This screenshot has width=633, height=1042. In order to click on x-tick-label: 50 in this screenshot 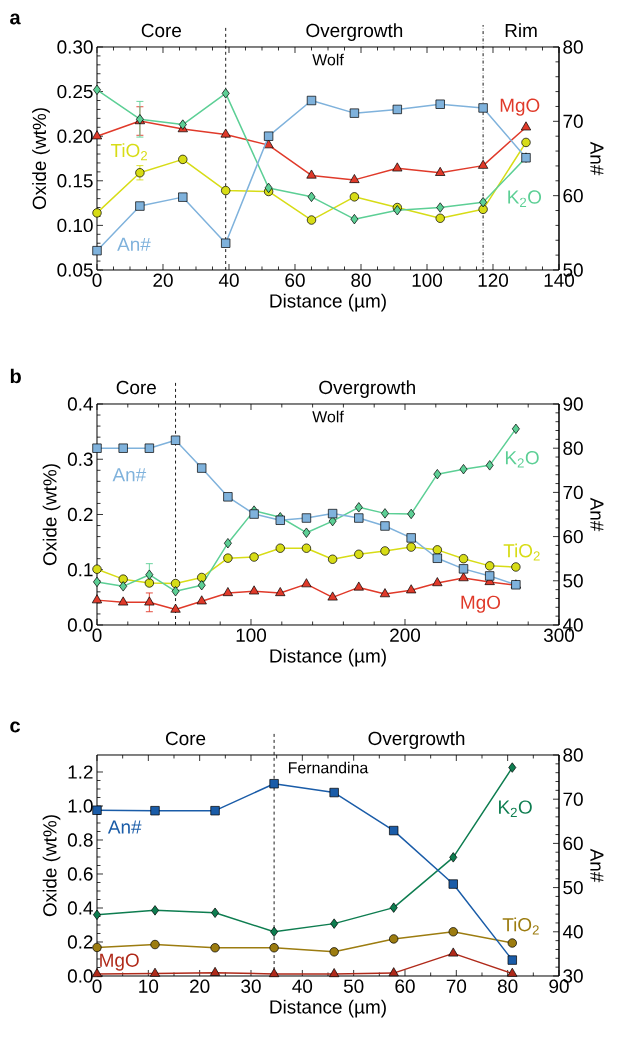, I will do `click(353, 986)`.